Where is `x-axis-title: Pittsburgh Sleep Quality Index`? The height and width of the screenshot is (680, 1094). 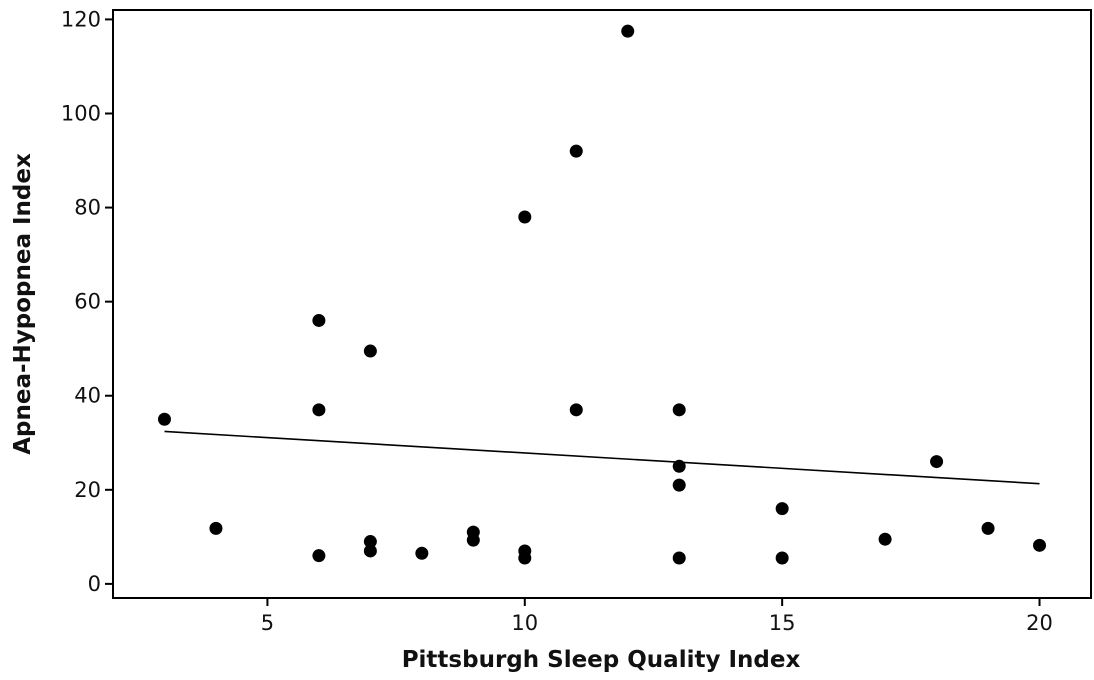
x-axis-title: Pittsburgh Sleep Quality Index is located at coordinates (601, 660).